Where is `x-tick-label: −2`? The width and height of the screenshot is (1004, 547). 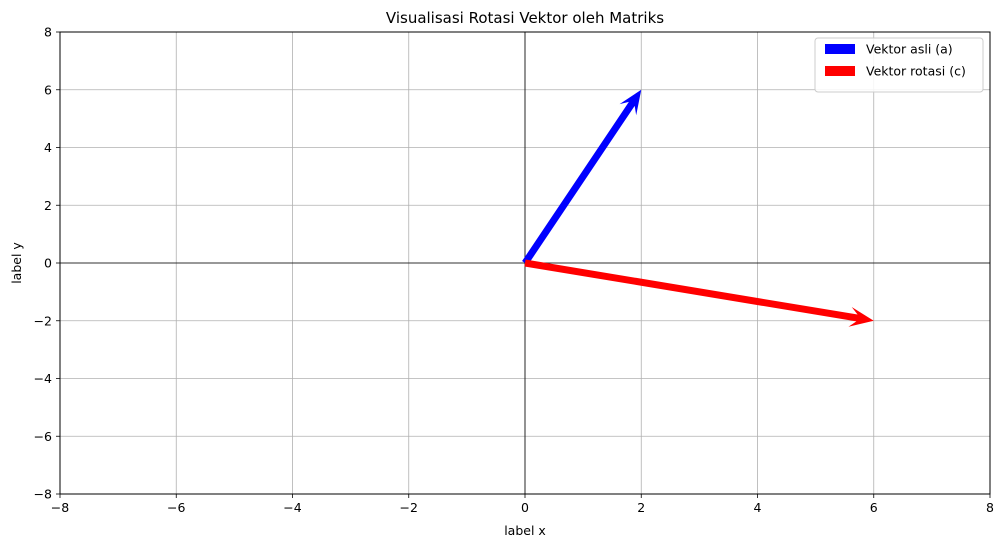 x-tick-label: −2 is located at coordinates (409, 507).